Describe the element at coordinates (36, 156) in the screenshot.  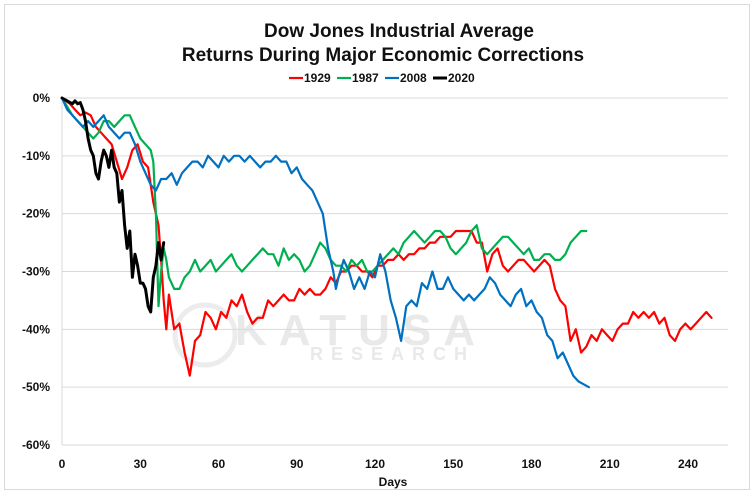
I see `y-tick-label: -10%` at that location.